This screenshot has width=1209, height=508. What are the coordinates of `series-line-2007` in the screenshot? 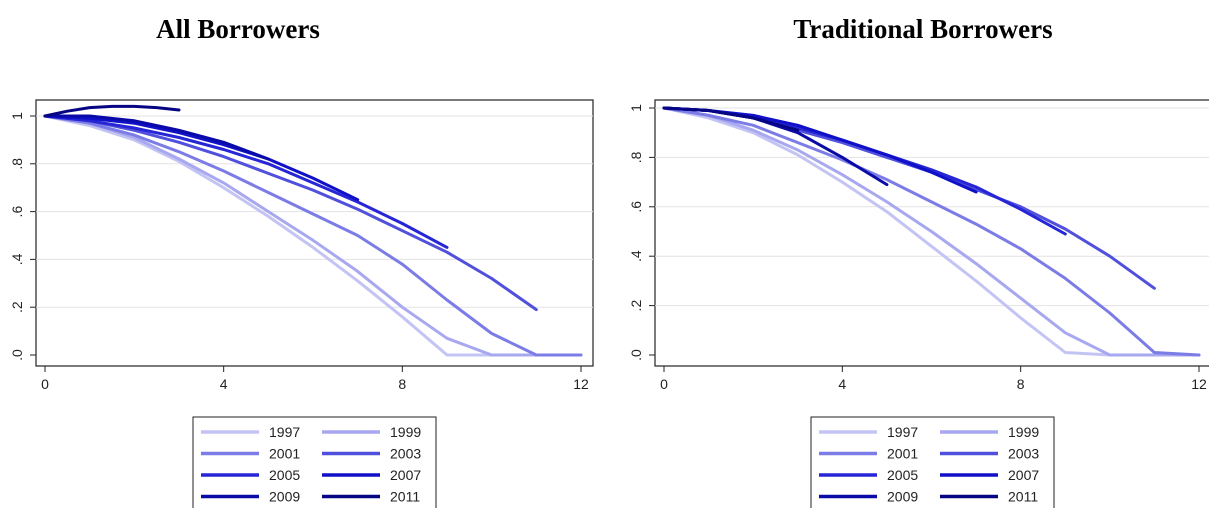 It's located at (201, 158).